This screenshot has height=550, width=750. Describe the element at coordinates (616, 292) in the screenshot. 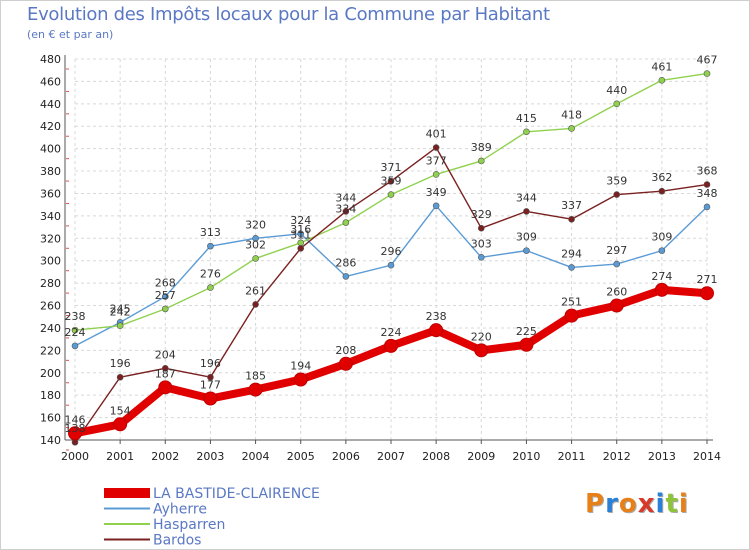

I see `data-label: 260` at that location.